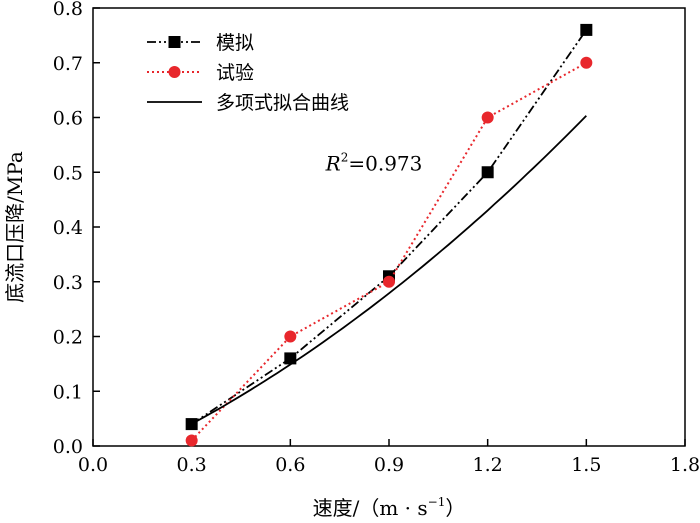  Describe the element at coordinates (235, 43) in the screenshot. I see `legend-label: 模拟` at that location.